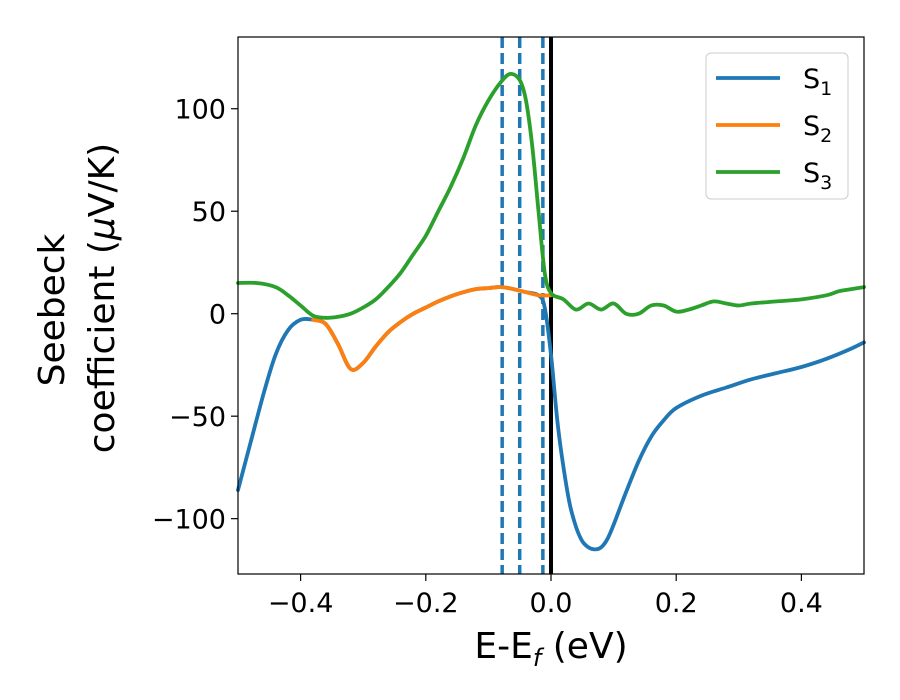 The image size is (900, 700). Describe the element at coordinates (426, 603) in the screenshot. I see `x-tick-label: −0.2` at that location.